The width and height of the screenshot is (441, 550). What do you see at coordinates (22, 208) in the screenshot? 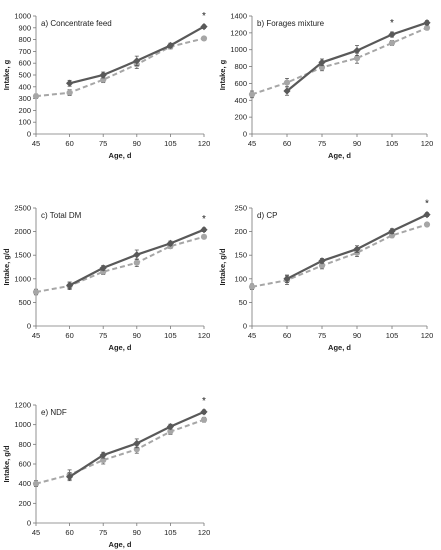
I see `y-tick-label: 2500` at bounding box center [22, 208].